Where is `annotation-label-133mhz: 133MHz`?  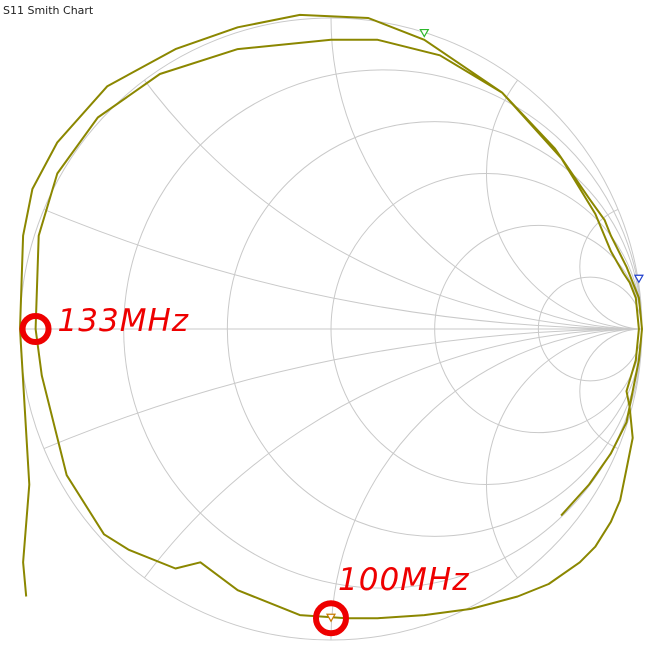 annotation-label-133mhz: 133MHz is located at coordinates (124, 321).